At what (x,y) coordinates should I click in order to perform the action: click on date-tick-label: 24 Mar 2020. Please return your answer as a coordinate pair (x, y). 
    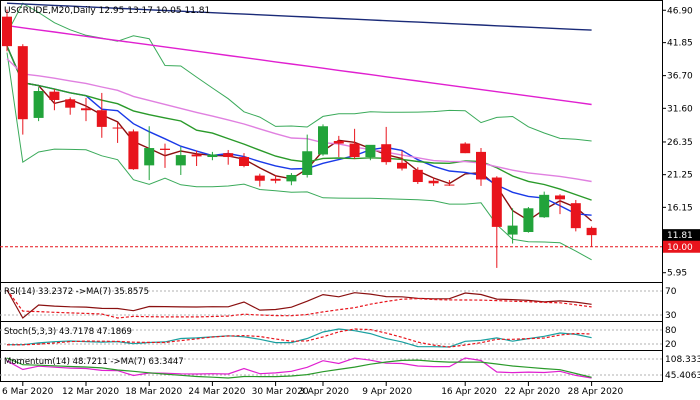
    Looking at the image, I should click on (216, 392).